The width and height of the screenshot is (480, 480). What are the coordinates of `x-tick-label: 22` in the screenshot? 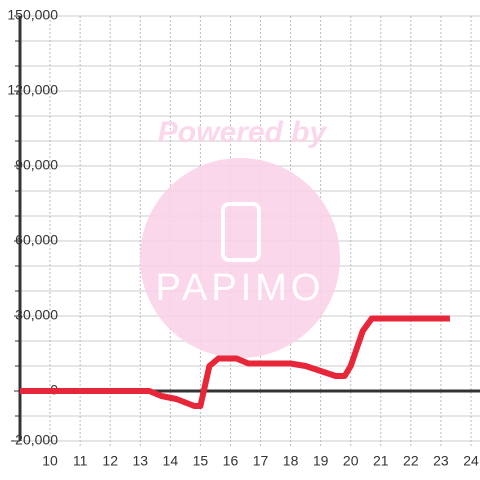 It's located at (411, 461).